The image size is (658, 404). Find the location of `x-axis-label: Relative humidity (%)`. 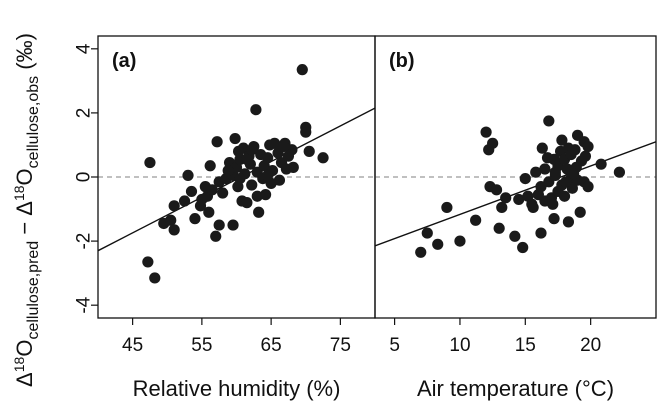

x-axis-label: Relative humidity (%) is located at coordinates (237, 388).